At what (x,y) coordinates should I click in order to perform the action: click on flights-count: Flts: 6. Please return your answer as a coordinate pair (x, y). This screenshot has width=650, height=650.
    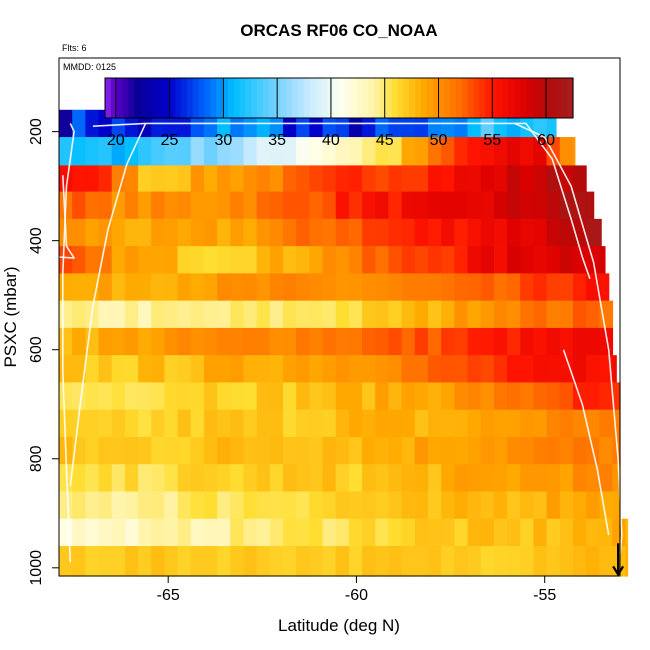
    Looking at the image, I should click on (74, 48).